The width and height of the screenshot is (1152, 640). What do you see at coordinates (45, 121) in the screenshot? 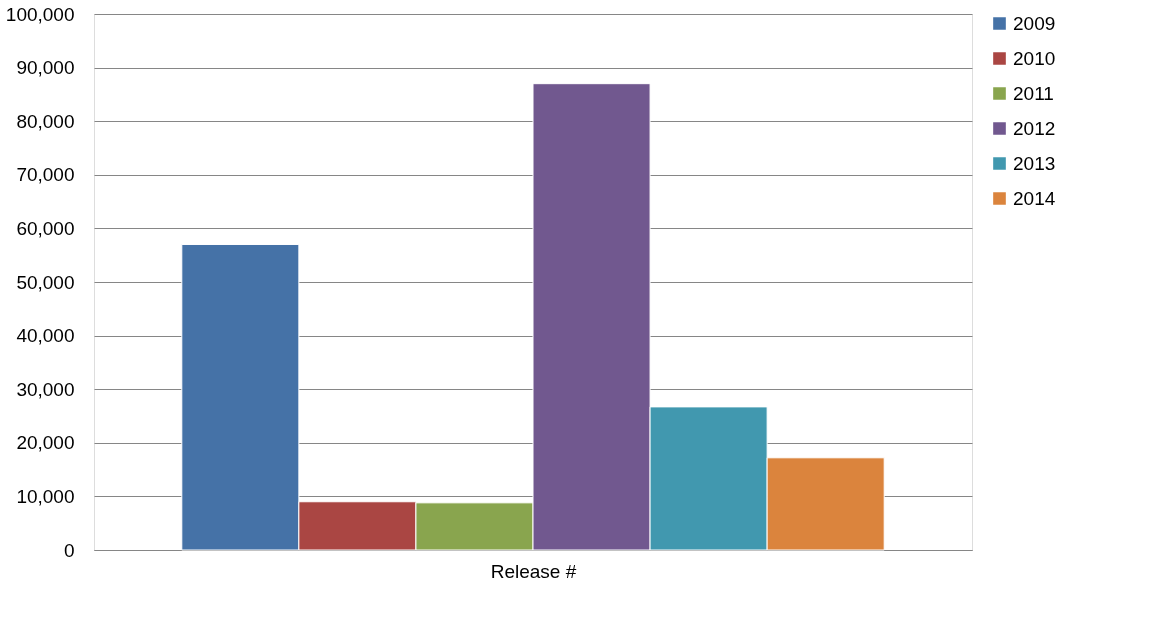
I see `y-tick-label: 80,000` at bounding box center [45, 121].